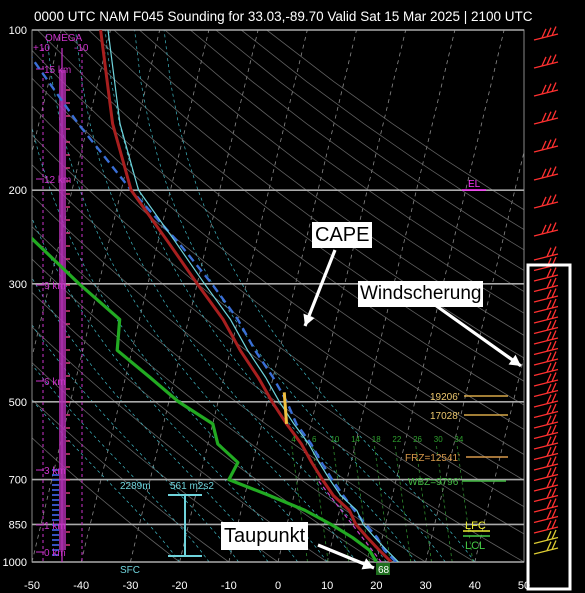 Image resolution: width=585 pixels, height=593 pixels. Describe the element at coordinates (342, 235) in the screenshot. I see `cape-annotation: CAPE` at that location.